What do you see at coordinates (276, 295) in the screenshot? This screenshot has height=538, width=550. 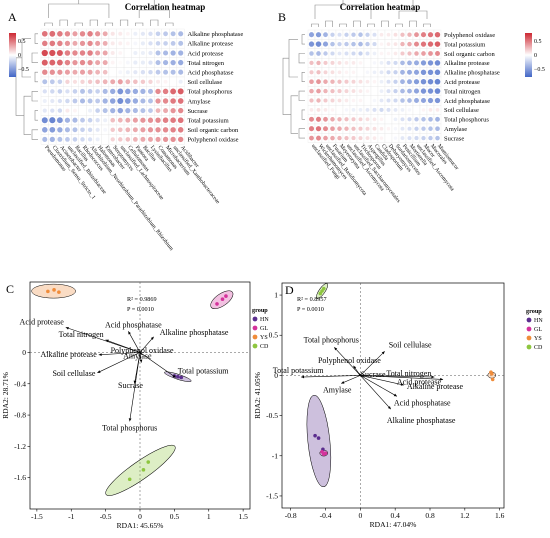 I see `y-tick-label: 1` at bounding box center [276, 295].